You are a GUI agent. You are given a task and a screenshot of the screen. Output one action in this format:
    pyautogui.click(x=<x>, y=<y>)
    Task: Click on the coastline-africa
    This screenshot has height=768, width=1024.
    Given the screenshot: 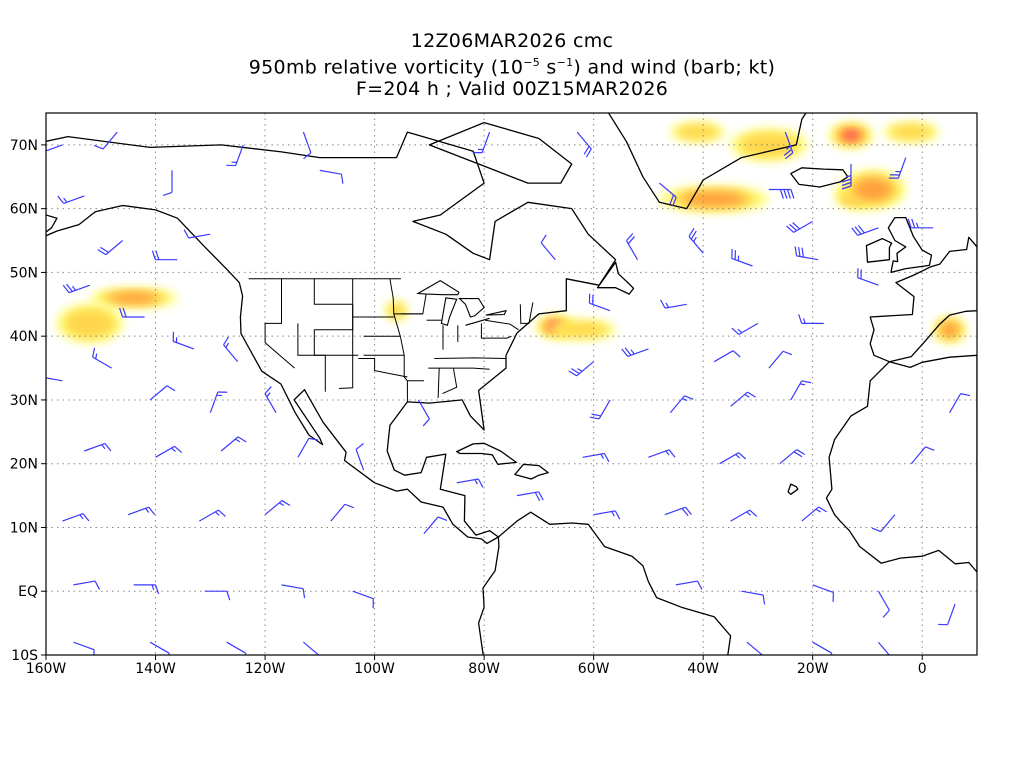 What is the action you would take?
    pyautogui.click(x=901, y=463)
    